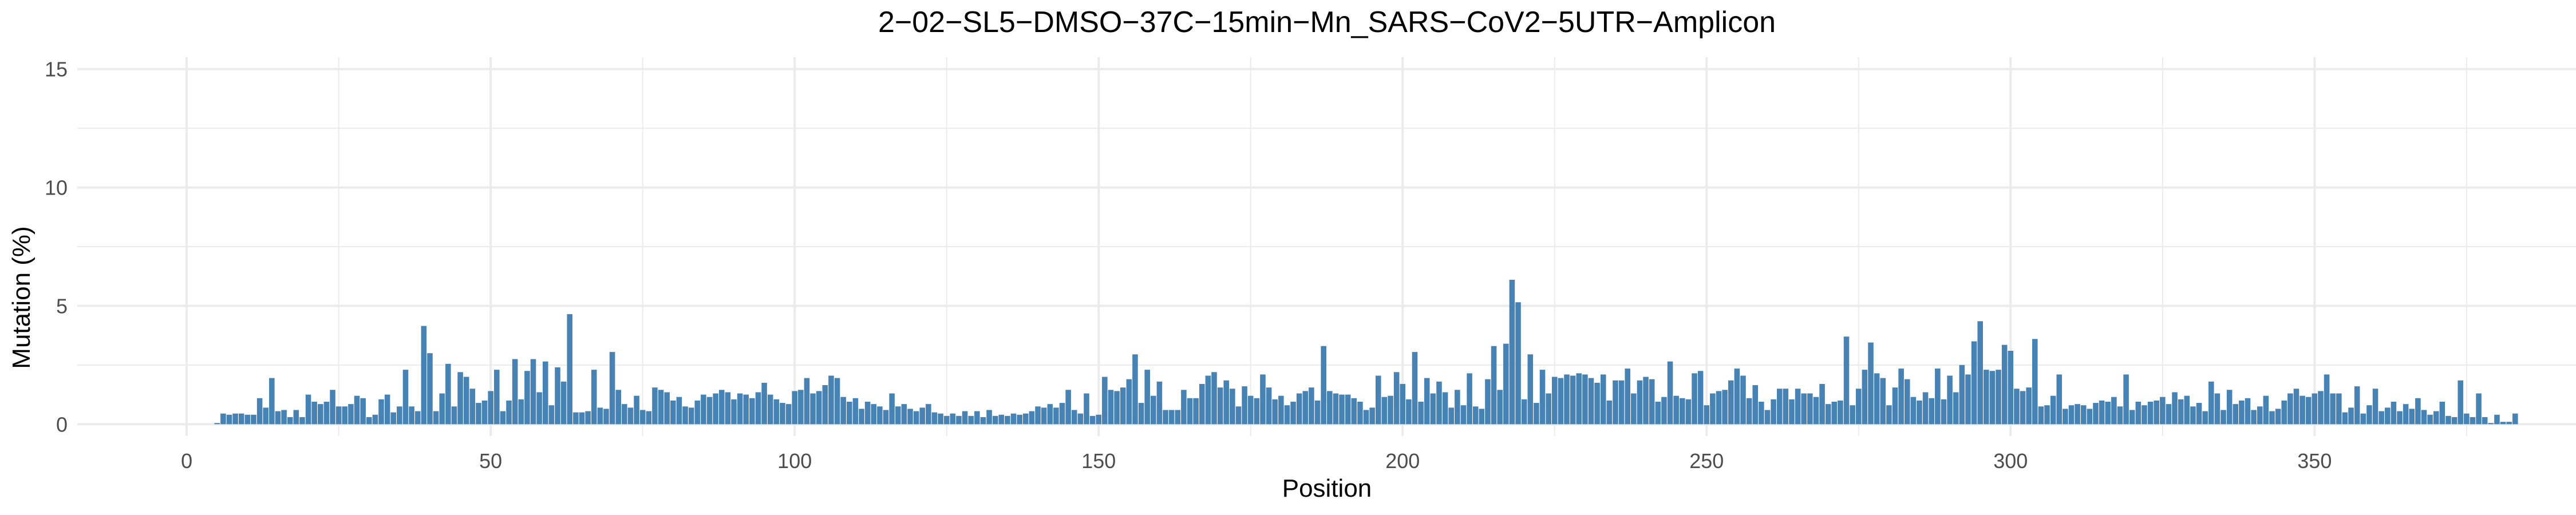 This screenshot has height=515, width=2576. Describe the element at coordinates (1327, 488) in the screenshot. I see `x-axis-label: Position` at that location.